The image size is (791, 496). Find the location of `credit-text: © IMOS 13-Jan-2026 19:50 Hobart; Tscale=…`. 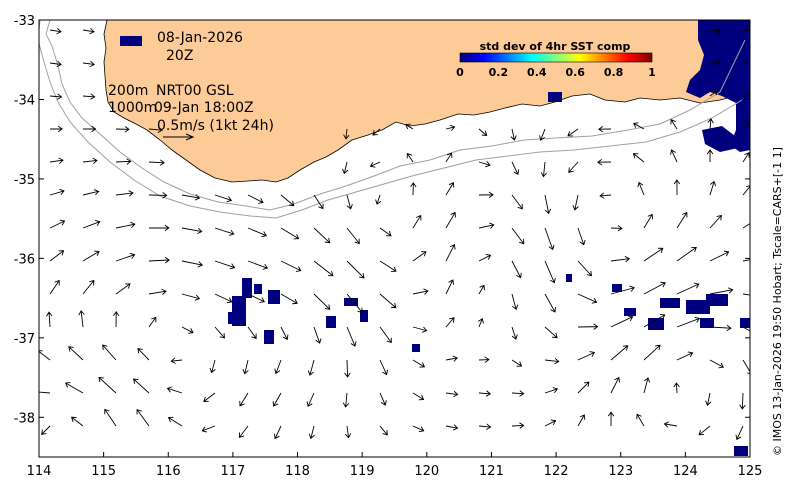

credit-text: © IMOS 13-Jan-2026 19:50 Hobart; Tscale=… is located at coordinates (777, 301).